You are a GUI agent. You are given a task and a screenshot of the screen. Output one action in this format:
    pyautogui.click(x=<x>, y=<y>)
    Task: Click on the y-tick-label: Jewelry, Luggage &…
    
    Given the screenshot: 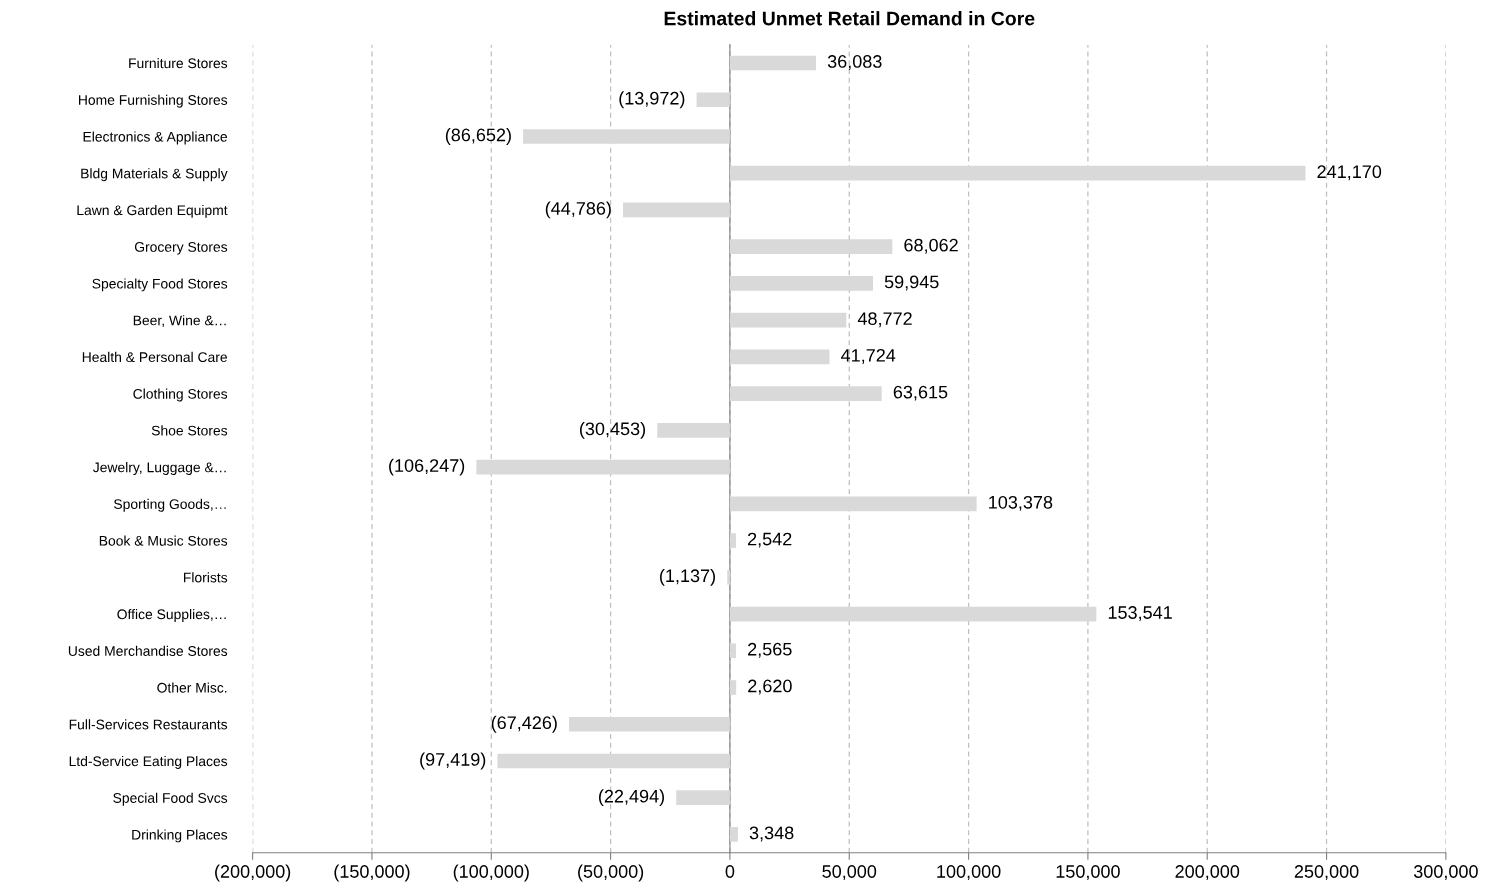 What is the action you would take?
    pyautogui.click(x=159, y=469)
    